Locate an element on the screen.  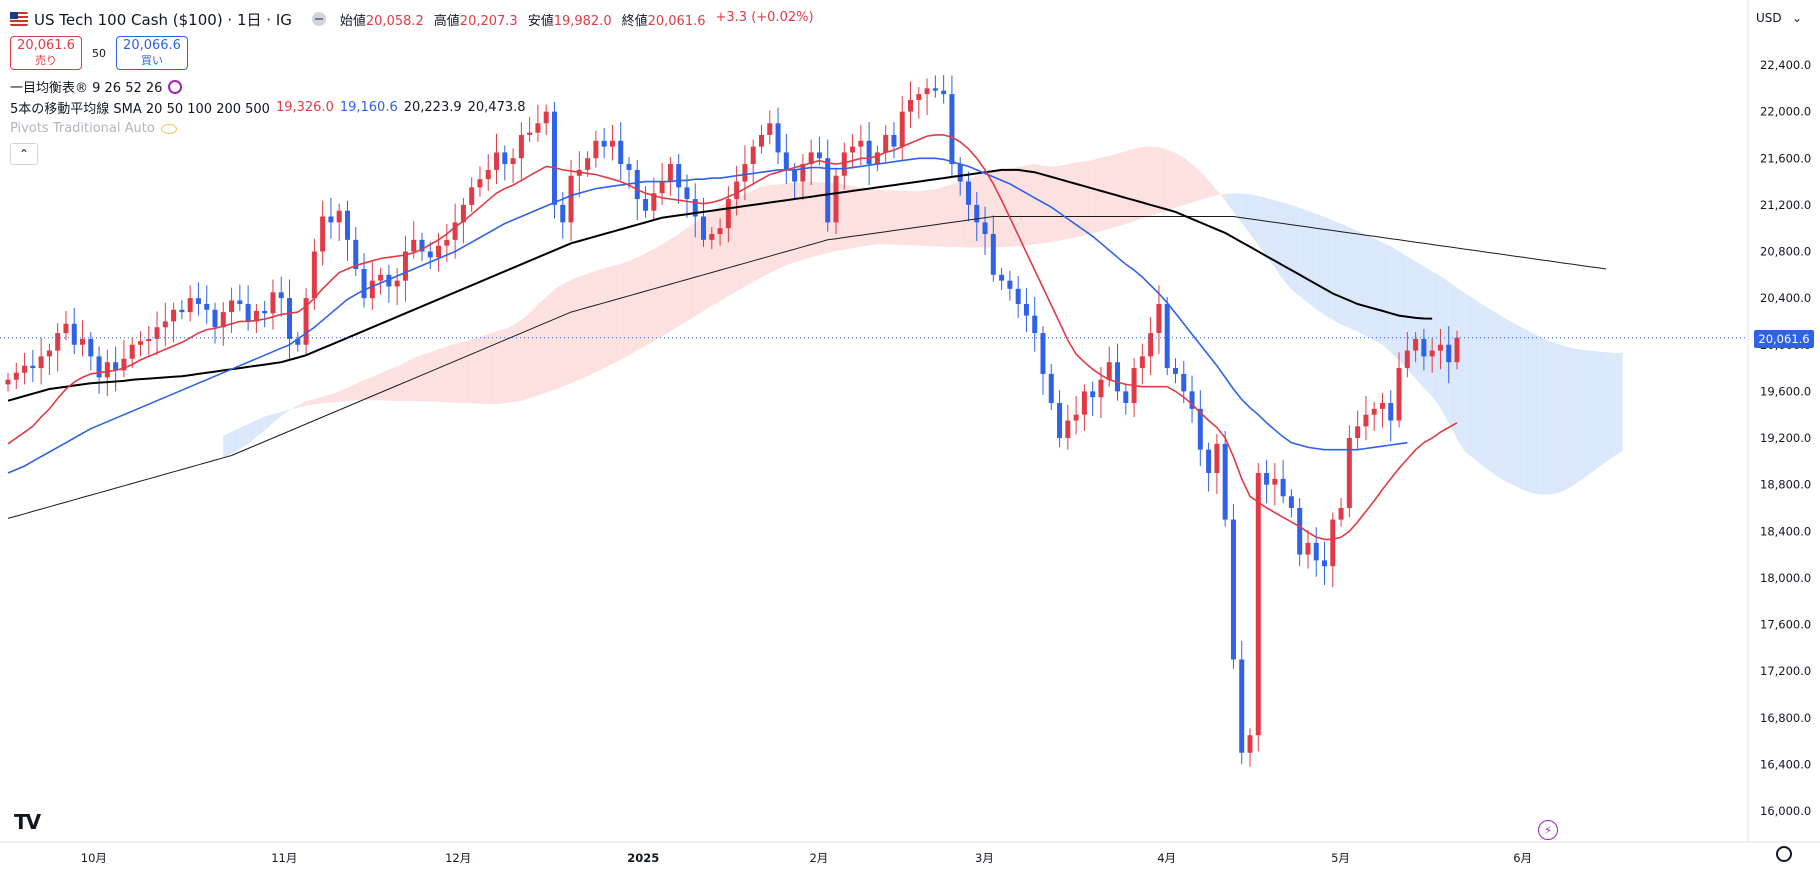
refresh-icon is located at coordinates (175, 86).